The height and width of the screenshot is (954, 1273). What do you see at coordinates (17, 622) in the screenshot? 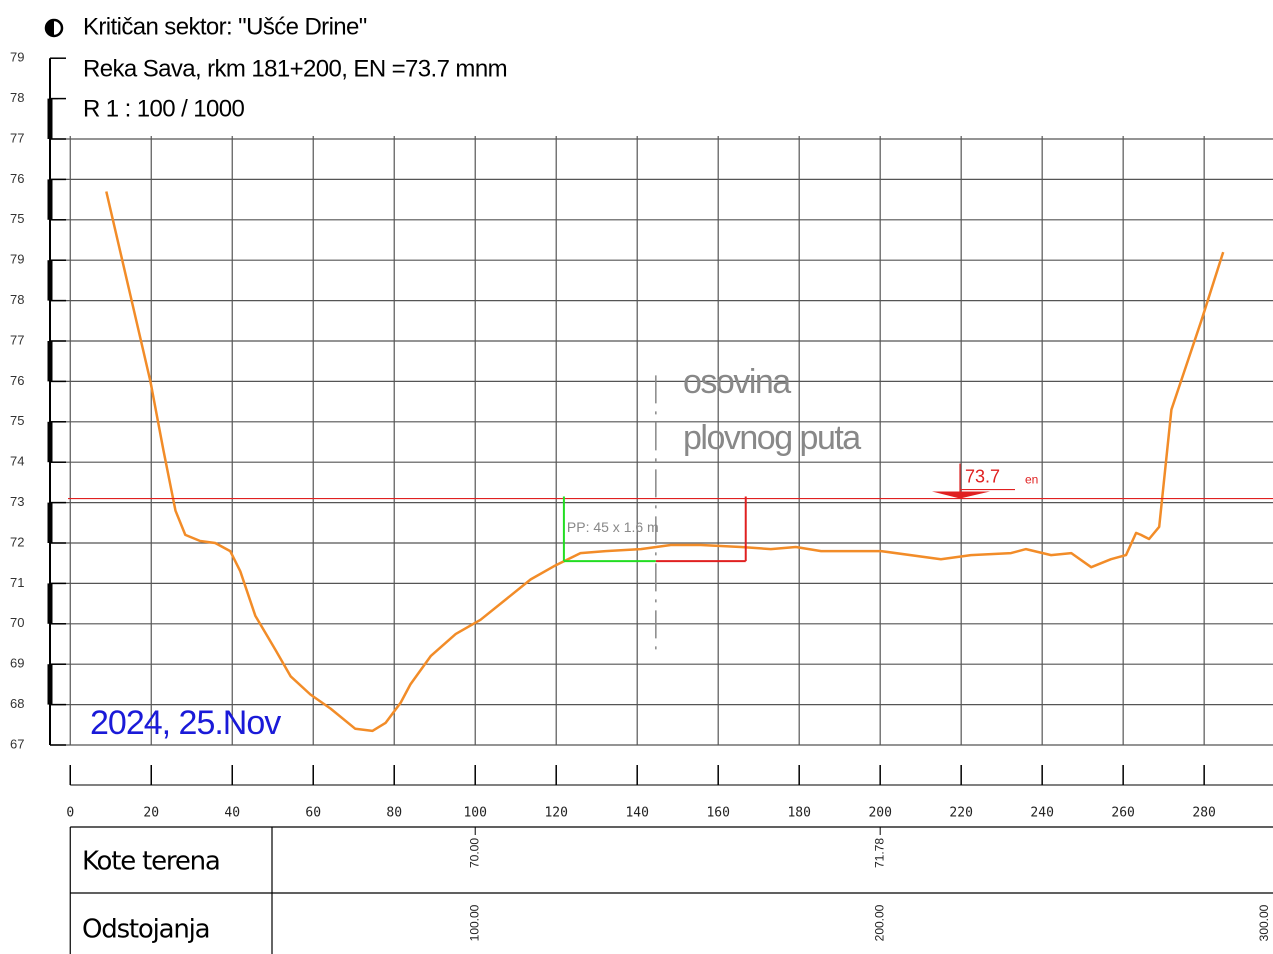
I see `y-tick-label: 70` at bounding box center [17, 622].